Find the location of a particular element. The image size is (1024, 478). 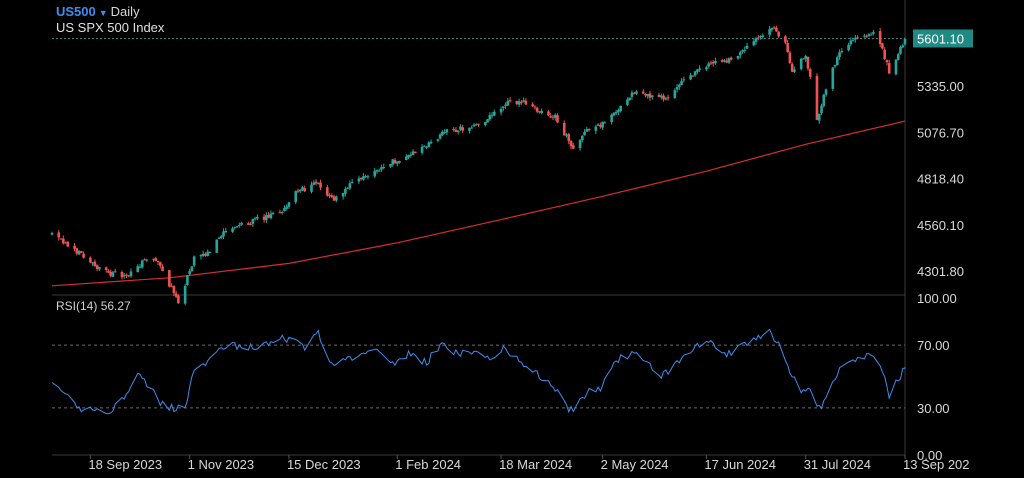

time-tick-label: 31 Jul 2024 is located at coordinates (837, 464).